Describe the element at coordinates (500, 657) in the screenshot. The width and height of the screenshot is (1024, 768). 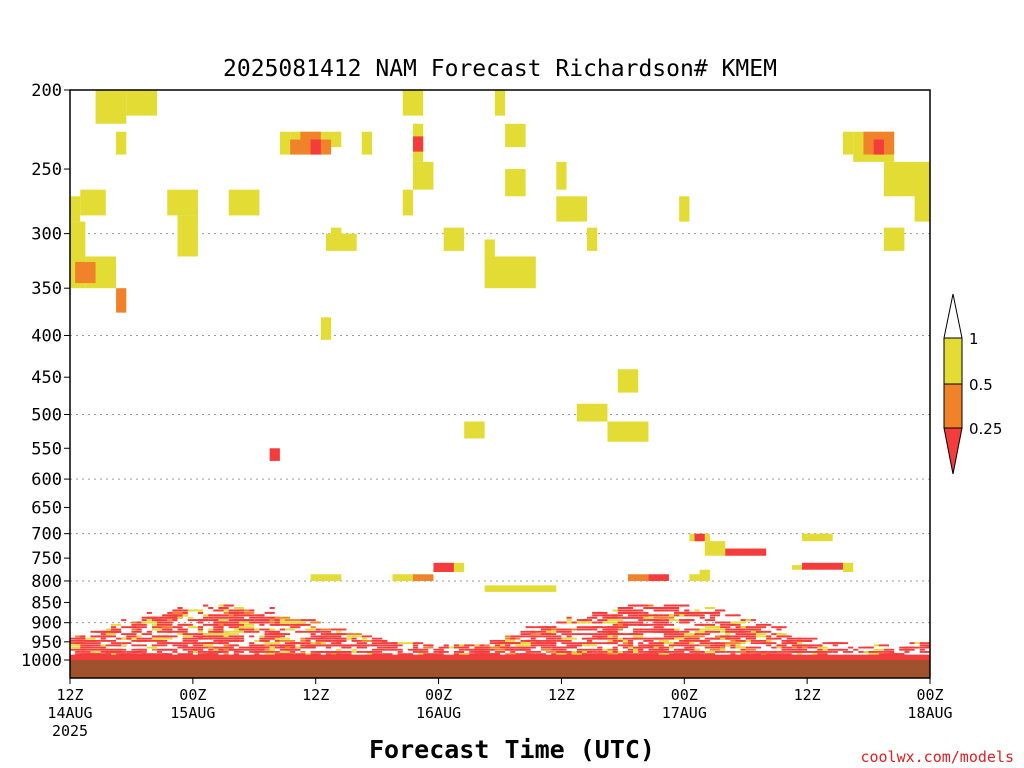
I see `surface-band` at that location.